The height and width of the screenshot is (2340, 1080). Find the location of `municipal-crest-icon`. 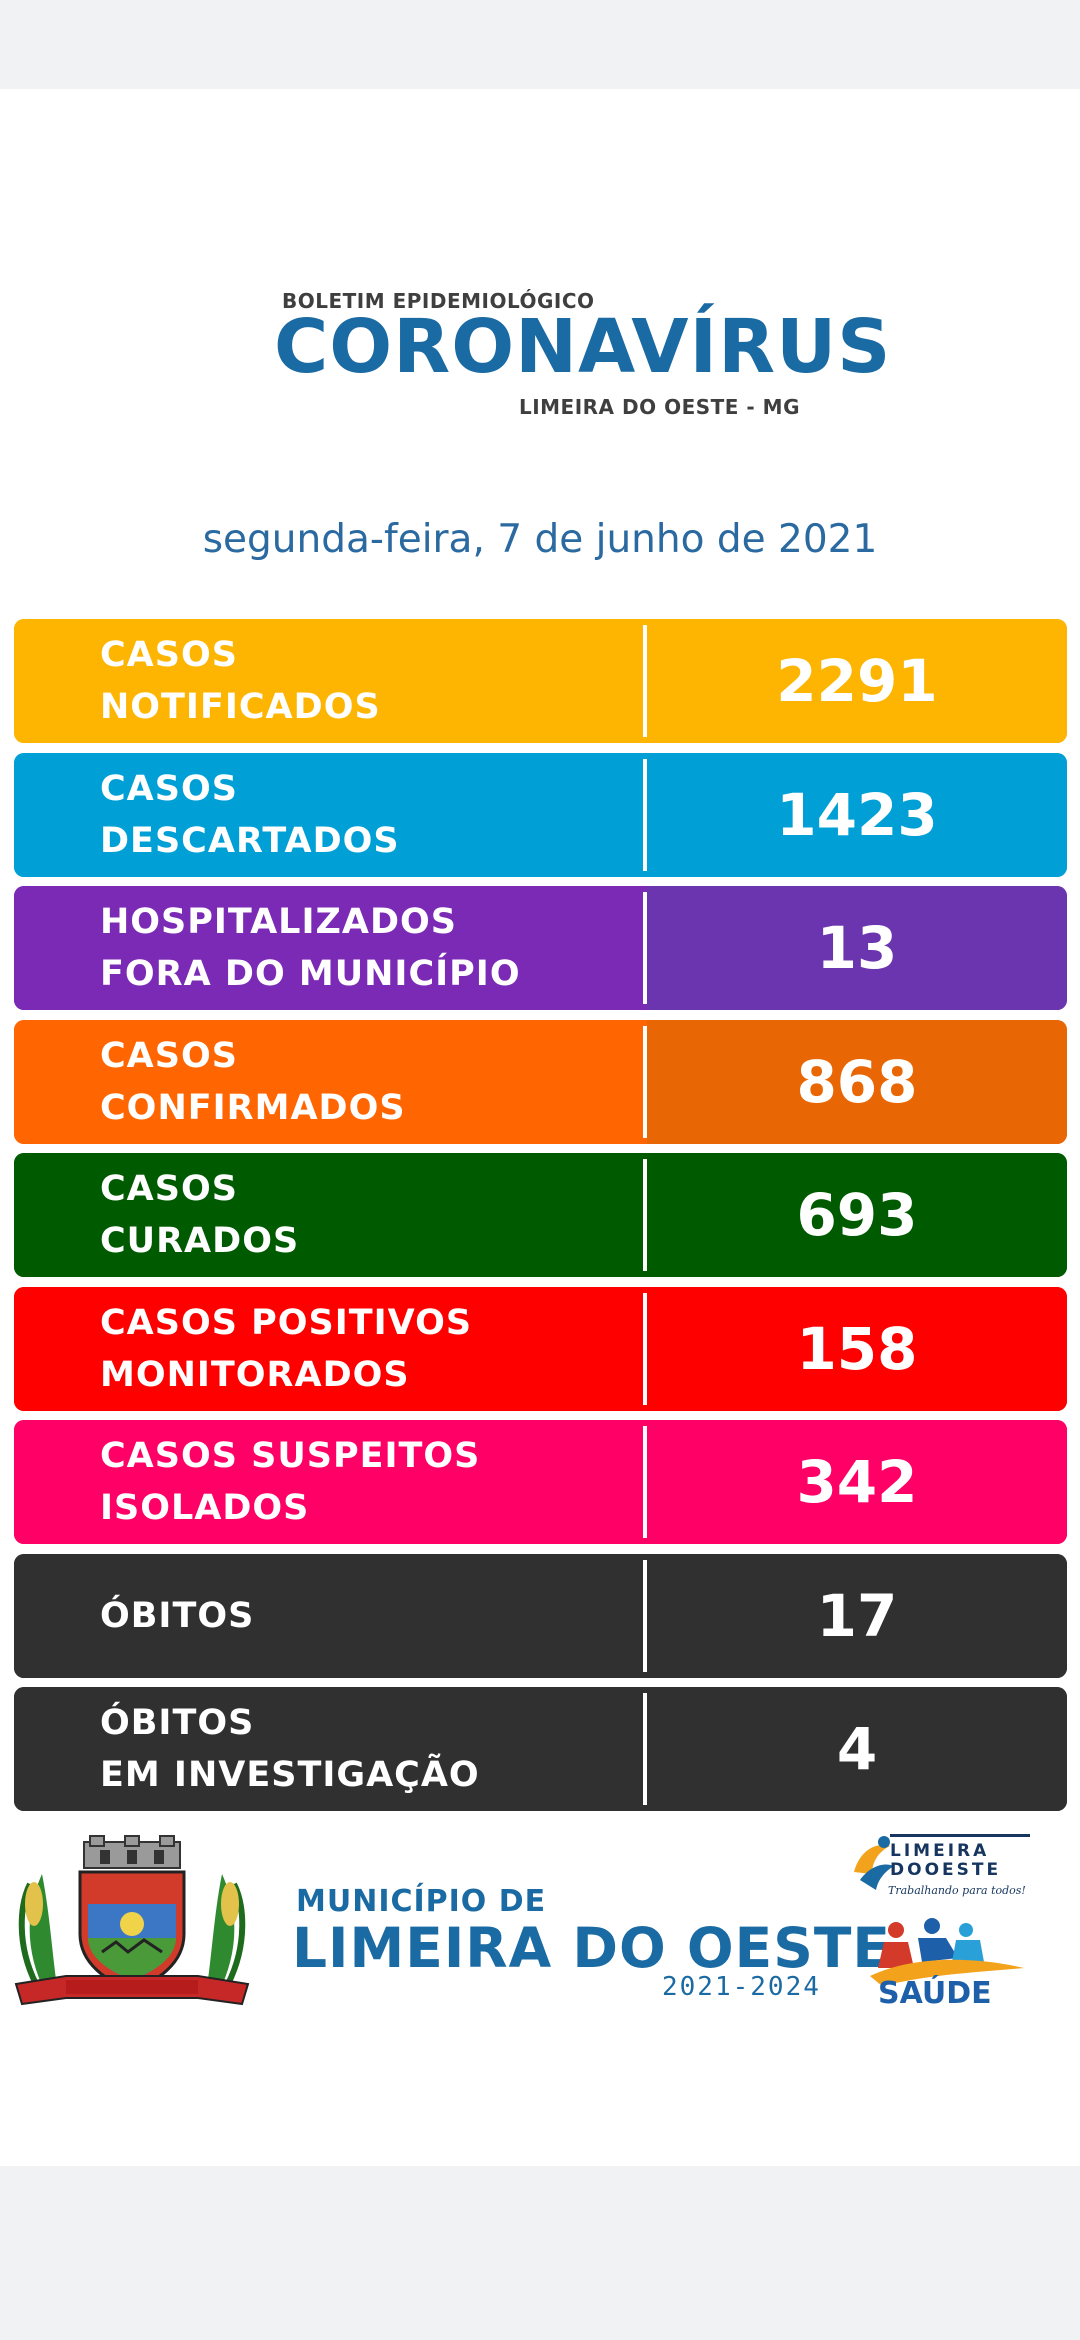

municipal-crest-icon is located at coordinates (132, 1920).